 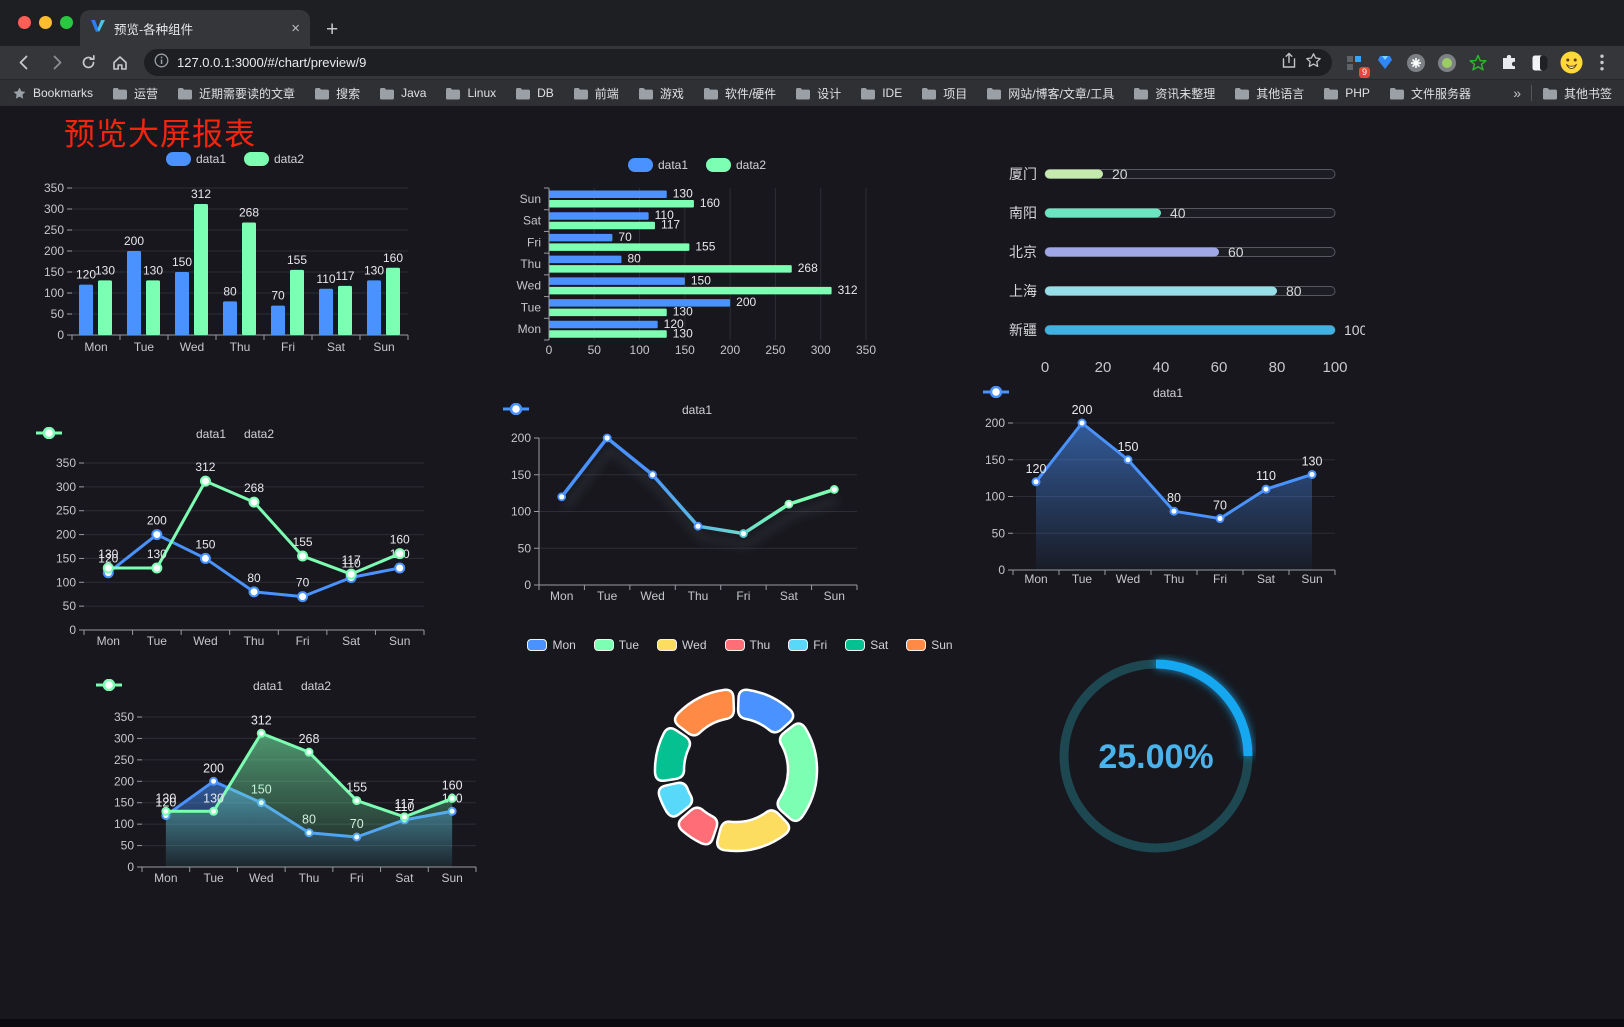 I want to click on back-icon, so click(x=24, y=63).